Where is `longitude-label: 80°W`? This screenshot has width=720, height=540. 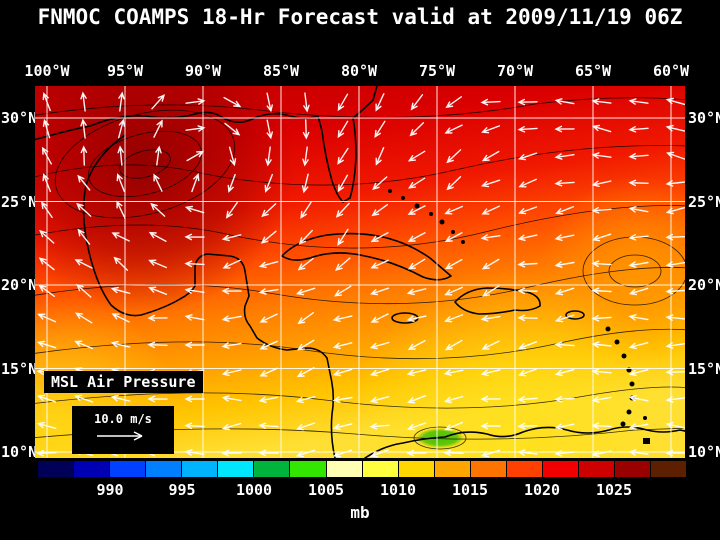 longitude-label: 80°W is located at coordinates (359, 71).